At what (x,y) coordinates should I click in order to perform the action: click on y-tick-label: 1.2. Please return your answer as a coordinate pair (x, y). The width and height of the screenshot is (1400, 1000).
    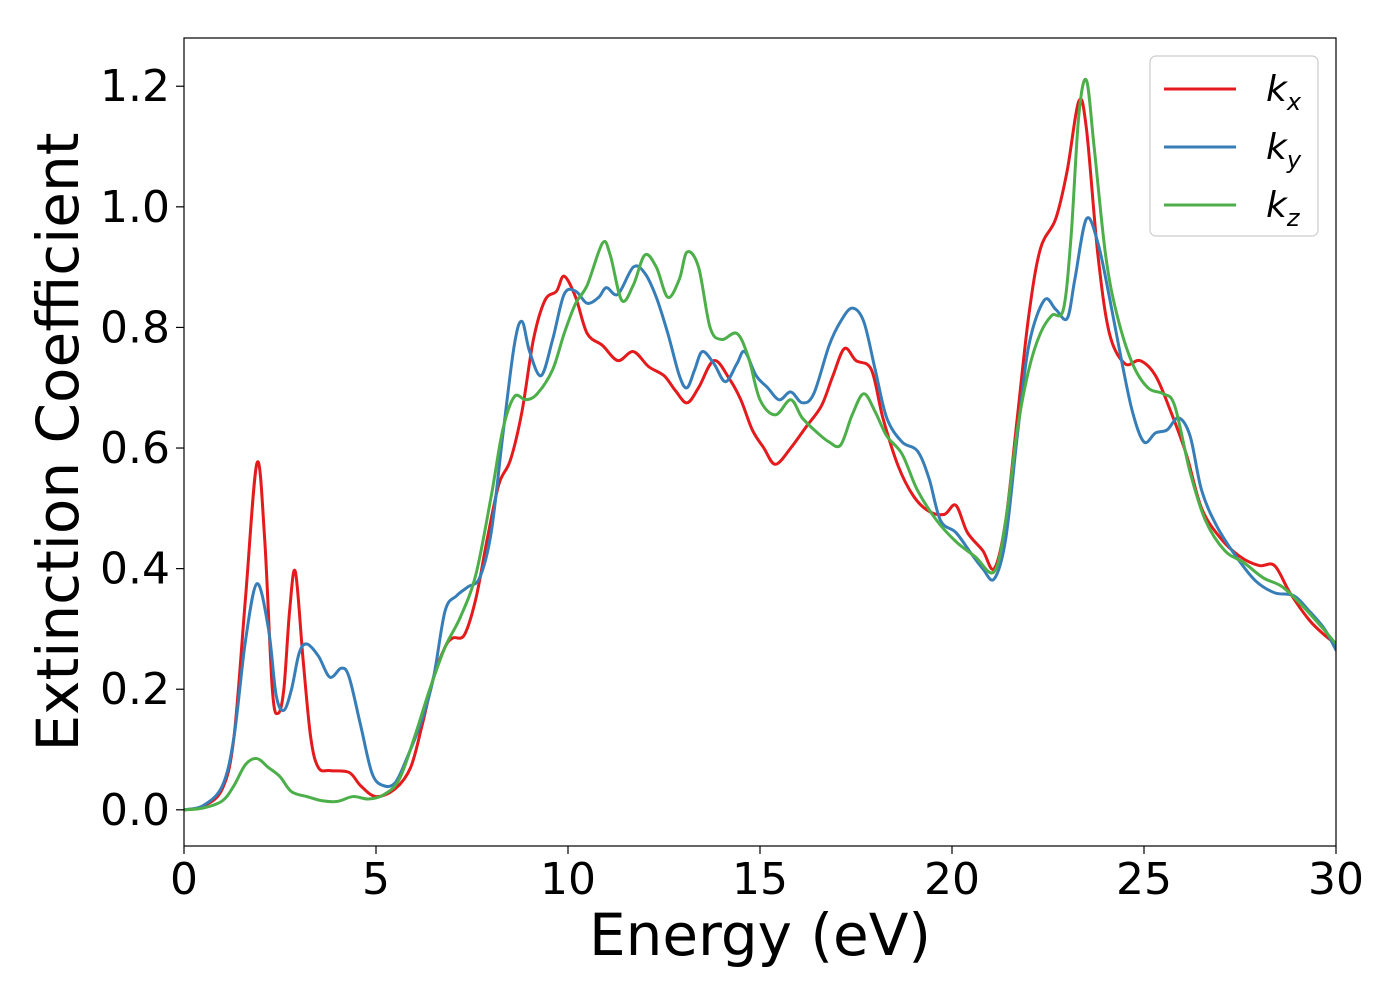
    Looking at the image, I should click on (135, 86).